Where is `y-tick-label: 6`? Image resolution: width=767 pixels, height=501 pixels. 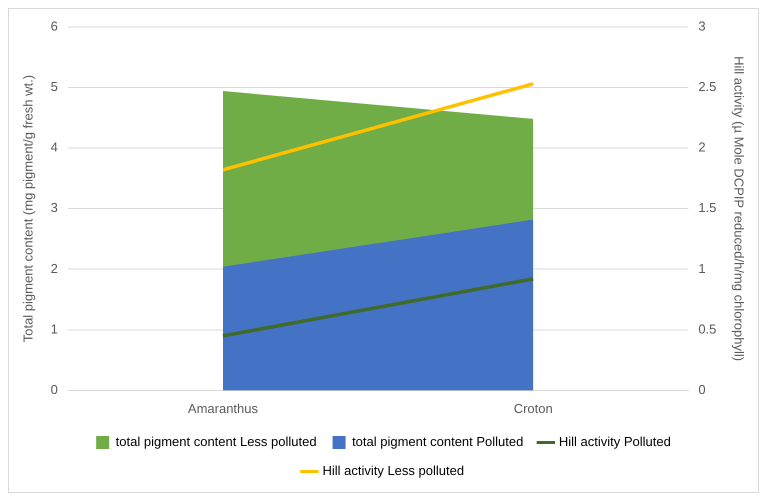
y-tick-label: 6 is located at coordinates (54, 26).